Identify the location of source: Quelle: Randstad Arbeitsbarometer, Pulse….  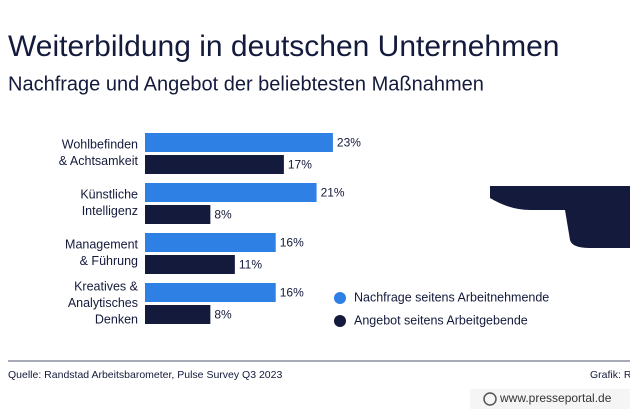
(145, 375).